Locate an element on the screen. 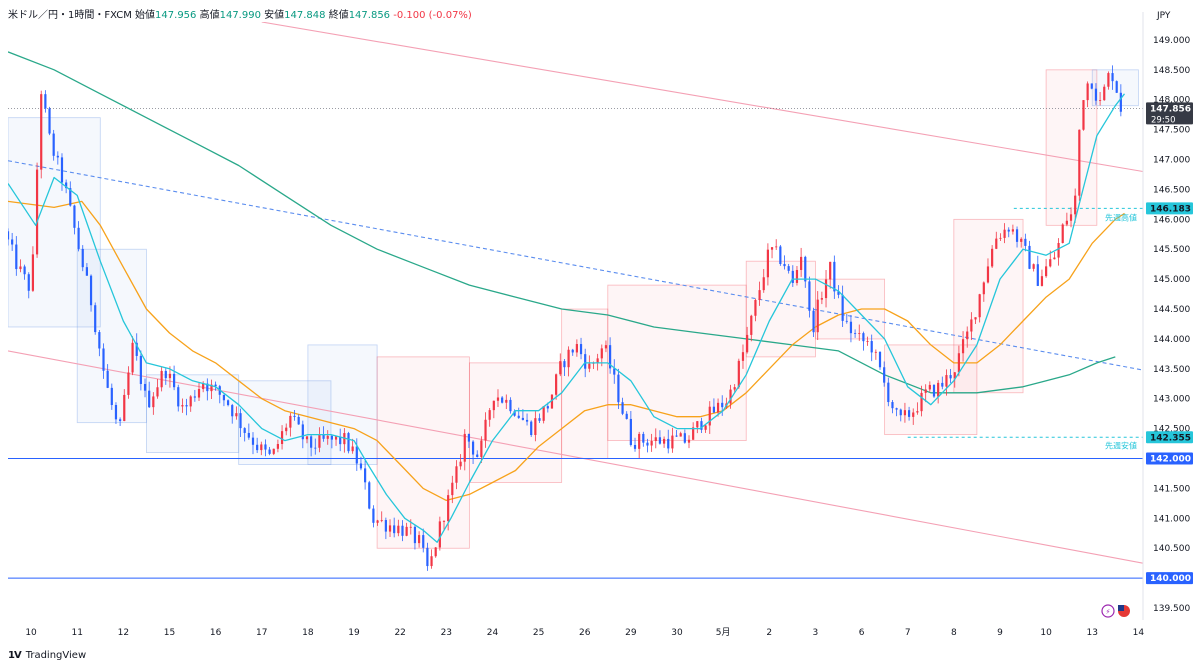 Image resolution: width=1200 pixels, height=672 pixels. last-week-high-note: 先週高値 is located at coordinates (1121, 217).